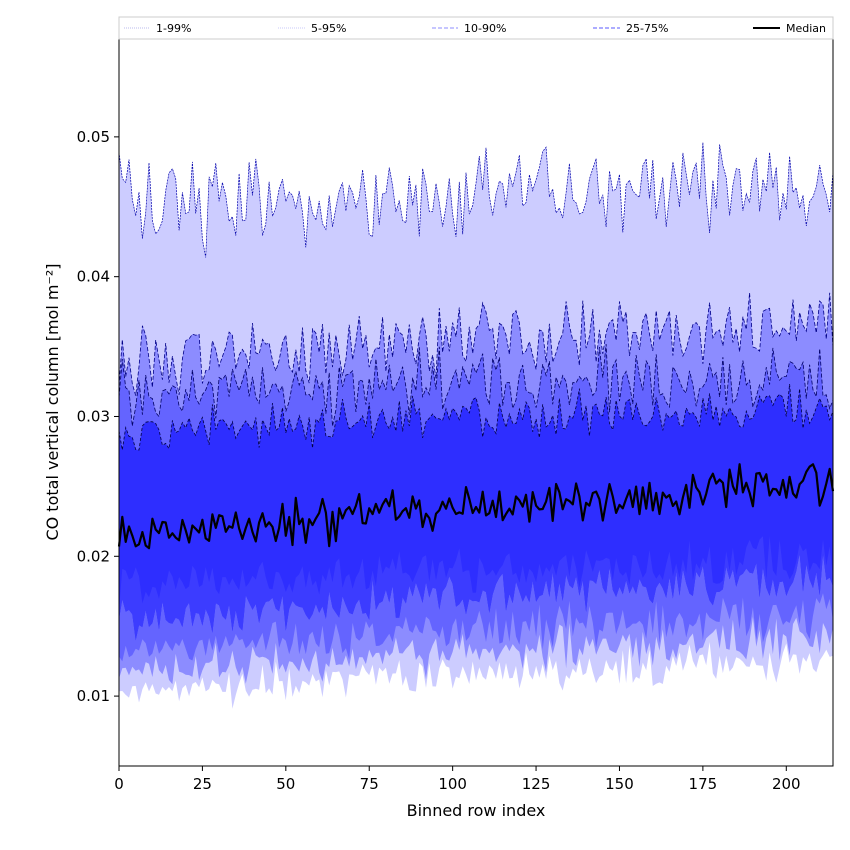  What do you see at coordinates (52, 401) in the screenshot?
I see `y-axis-label: CO total vertical column [mol m⁻²]` at bounding box center [52, 401].